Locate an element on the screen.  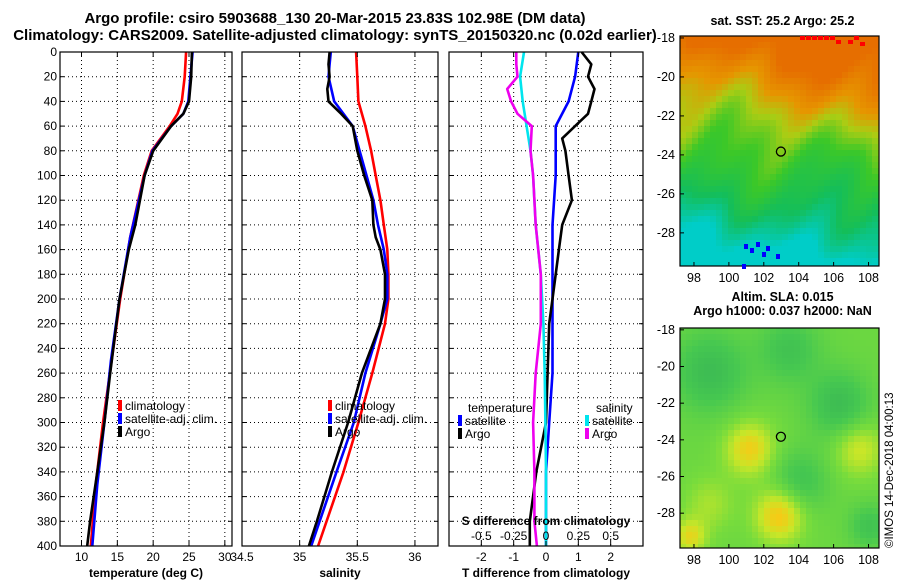
temperature-legend-swatch is located at coordinates (120, 418).